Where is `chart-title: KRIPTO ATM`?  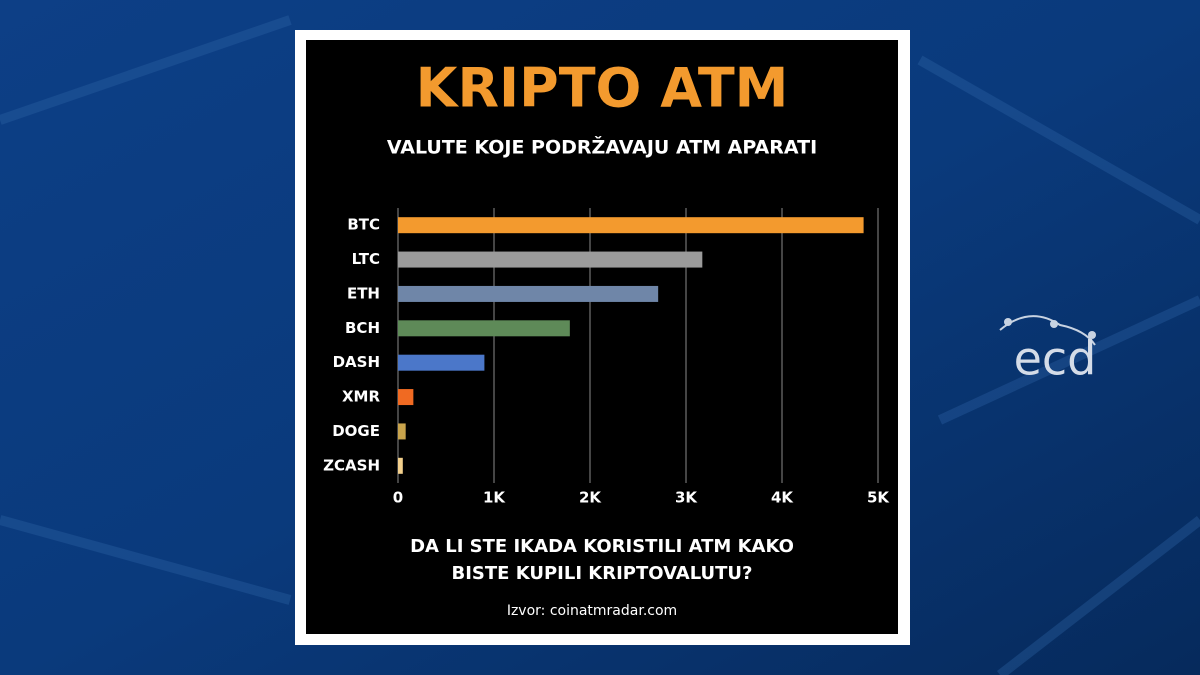 chart-title: KRIPTO ATM is located at coordinates (602, 88).